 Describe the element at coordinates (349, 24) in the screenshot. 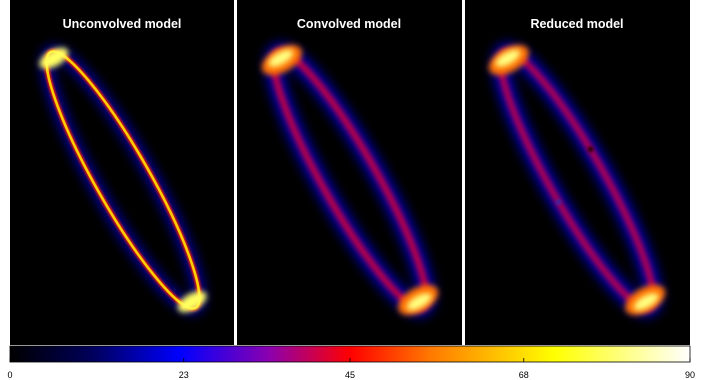

I see `panel-title: Convolved model` at that location.